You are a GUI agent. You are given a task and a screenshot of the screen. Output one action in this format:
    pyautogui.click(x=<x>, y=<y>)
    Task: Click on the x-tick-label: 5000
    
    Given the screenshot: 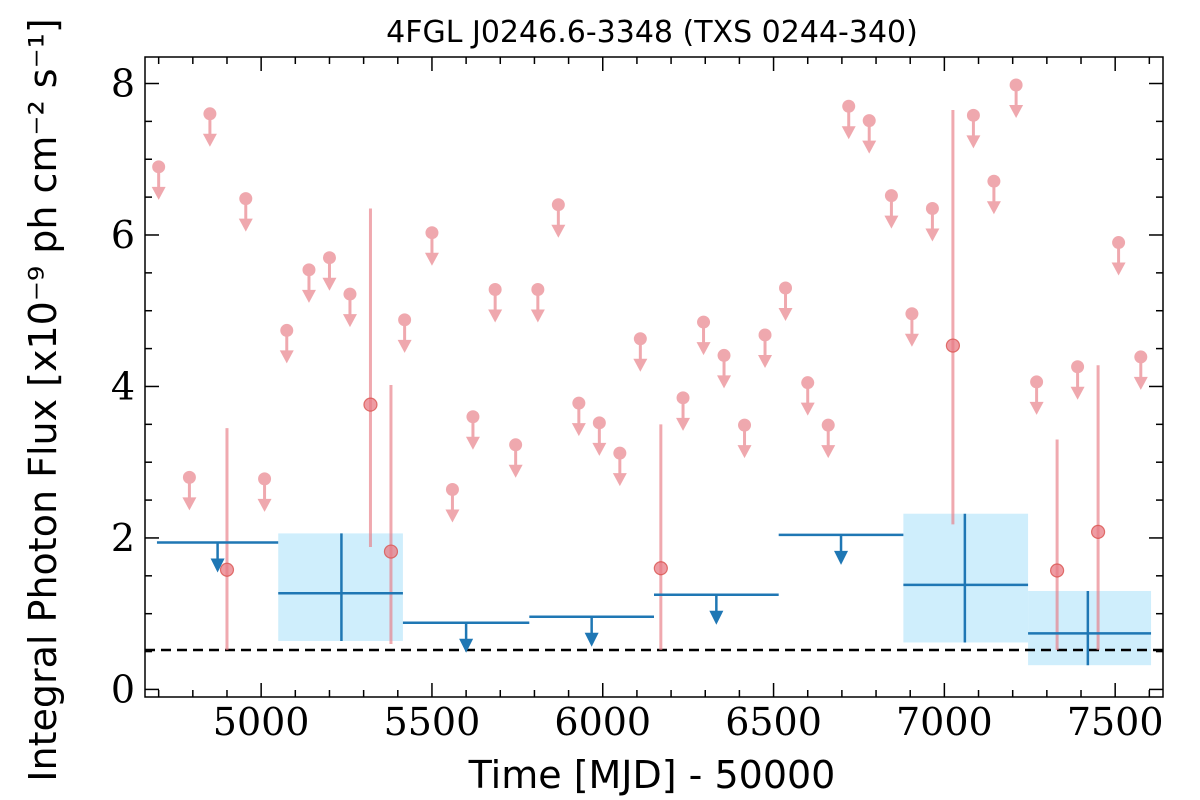 What is the action you would take?
    pyautogui.click(x=261, y=722)
    